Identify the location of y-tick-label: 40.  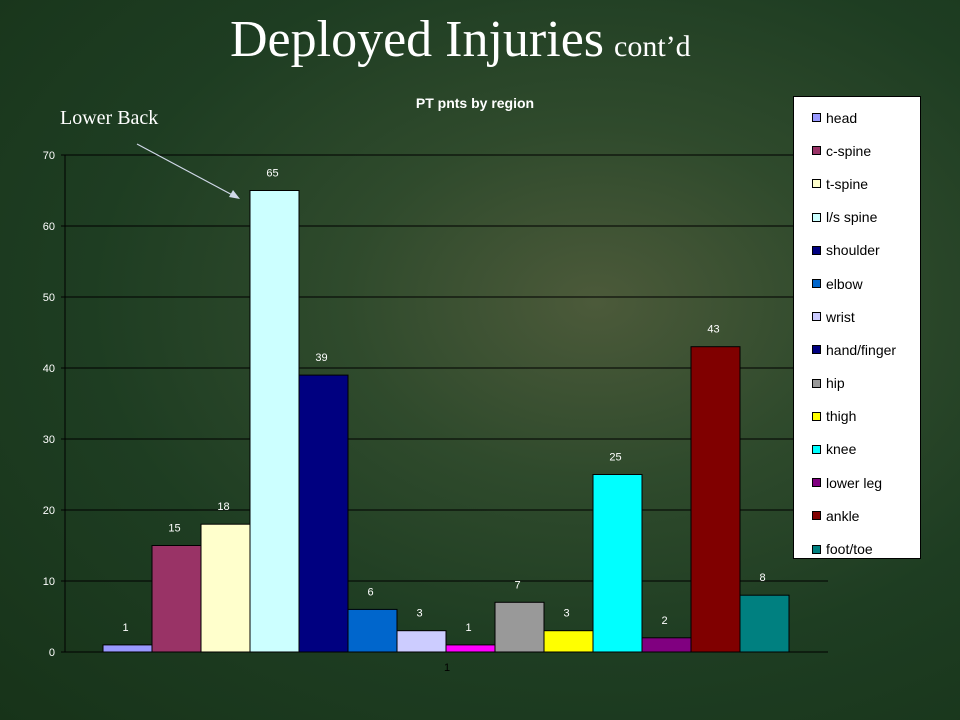
(49, 369).